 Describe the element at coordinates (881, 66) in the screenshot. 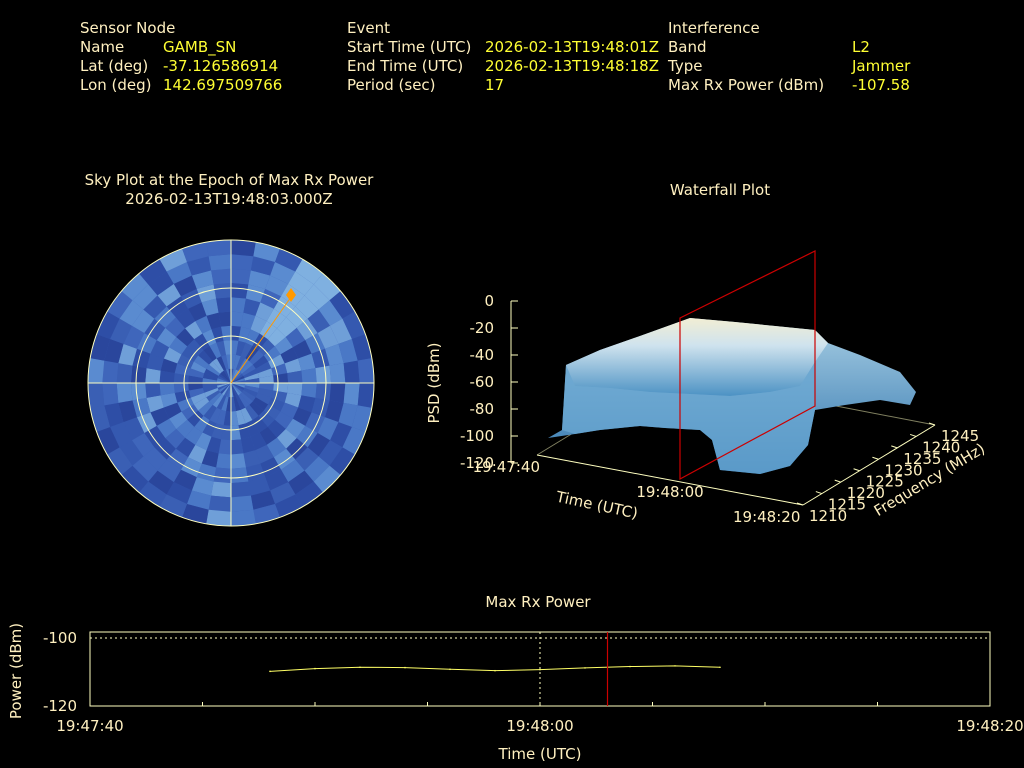

I see `interference-type-value: Jammer` at that location.